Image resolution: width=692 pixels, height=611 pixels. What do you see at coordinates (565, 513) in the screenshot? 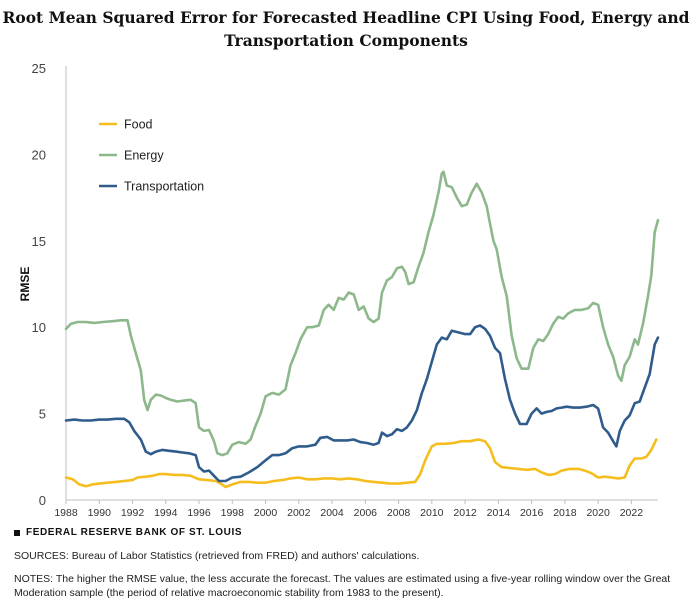
I see `x-tick-label-2018: 2018` at bounding box center [565, 513].